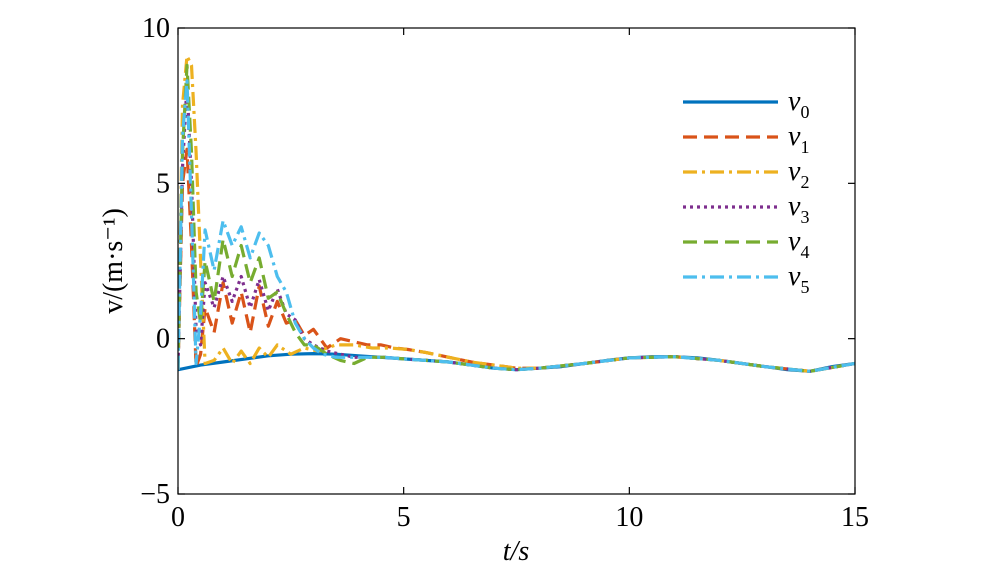  Describe the element at coordinates (163, 183) in the screenshot. I see `y-tick-label: 5` at that location.